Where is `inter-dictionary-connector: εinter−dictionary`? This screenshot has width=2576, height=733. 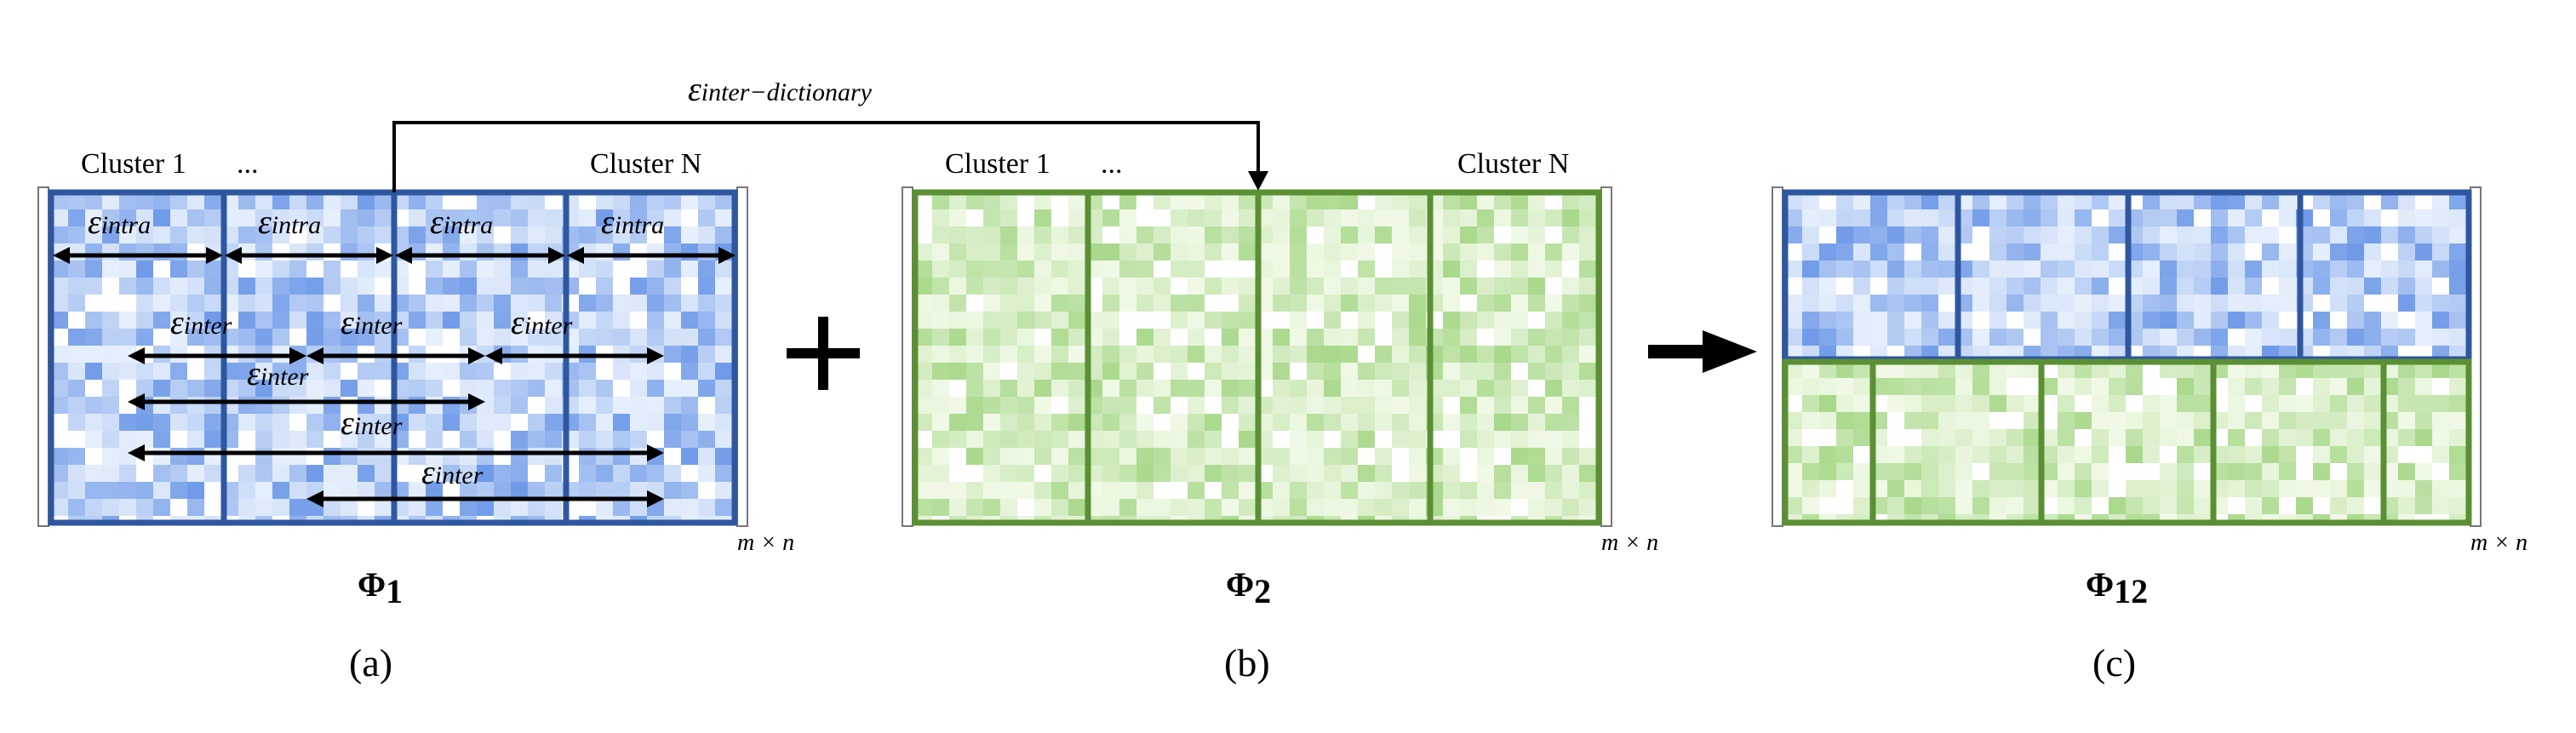 inter-dictionary-connector: εinter−dictionary is located at coordinates (830, 131).